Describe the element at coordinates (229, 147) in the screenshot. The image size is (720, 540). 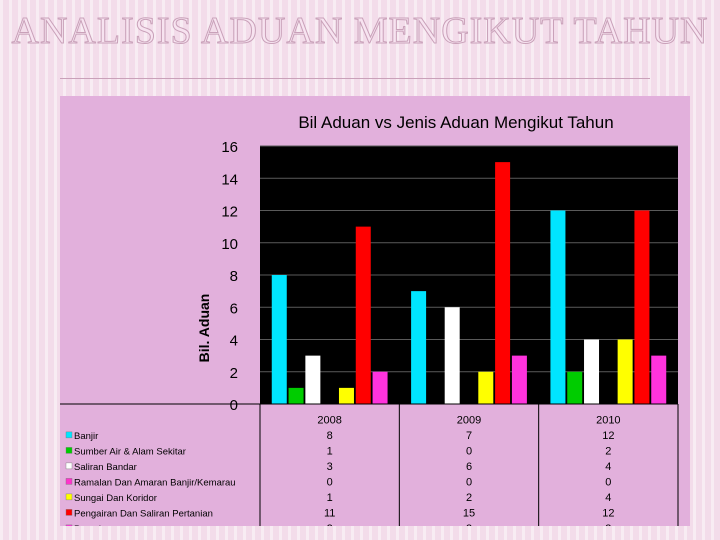
I see `y-tick-label: 16` at that location.